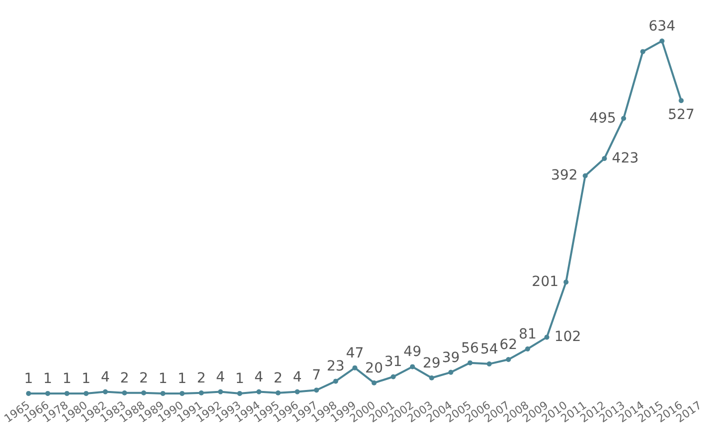 Image resolution: width=706 pixels, height=431 pixels. Describe the element at coordinates (470, 348) in the screenshot. I see `data-label: 56` at that location.